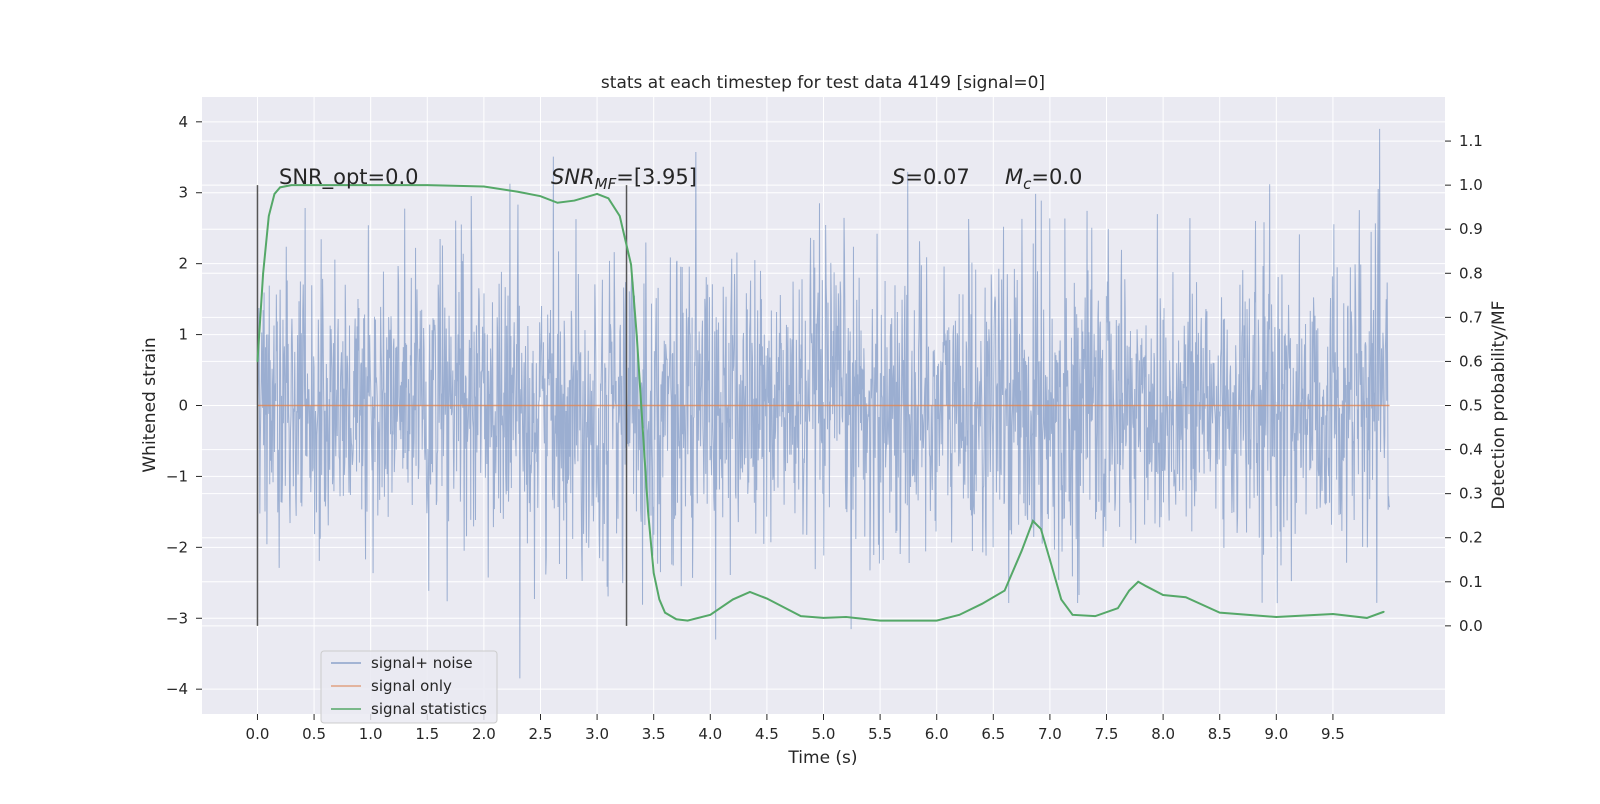  What do you see at coordinates (1276, 734) in the screenshot?
I see `x-tick-label: 9.0` at bounding box center [1276, 734].